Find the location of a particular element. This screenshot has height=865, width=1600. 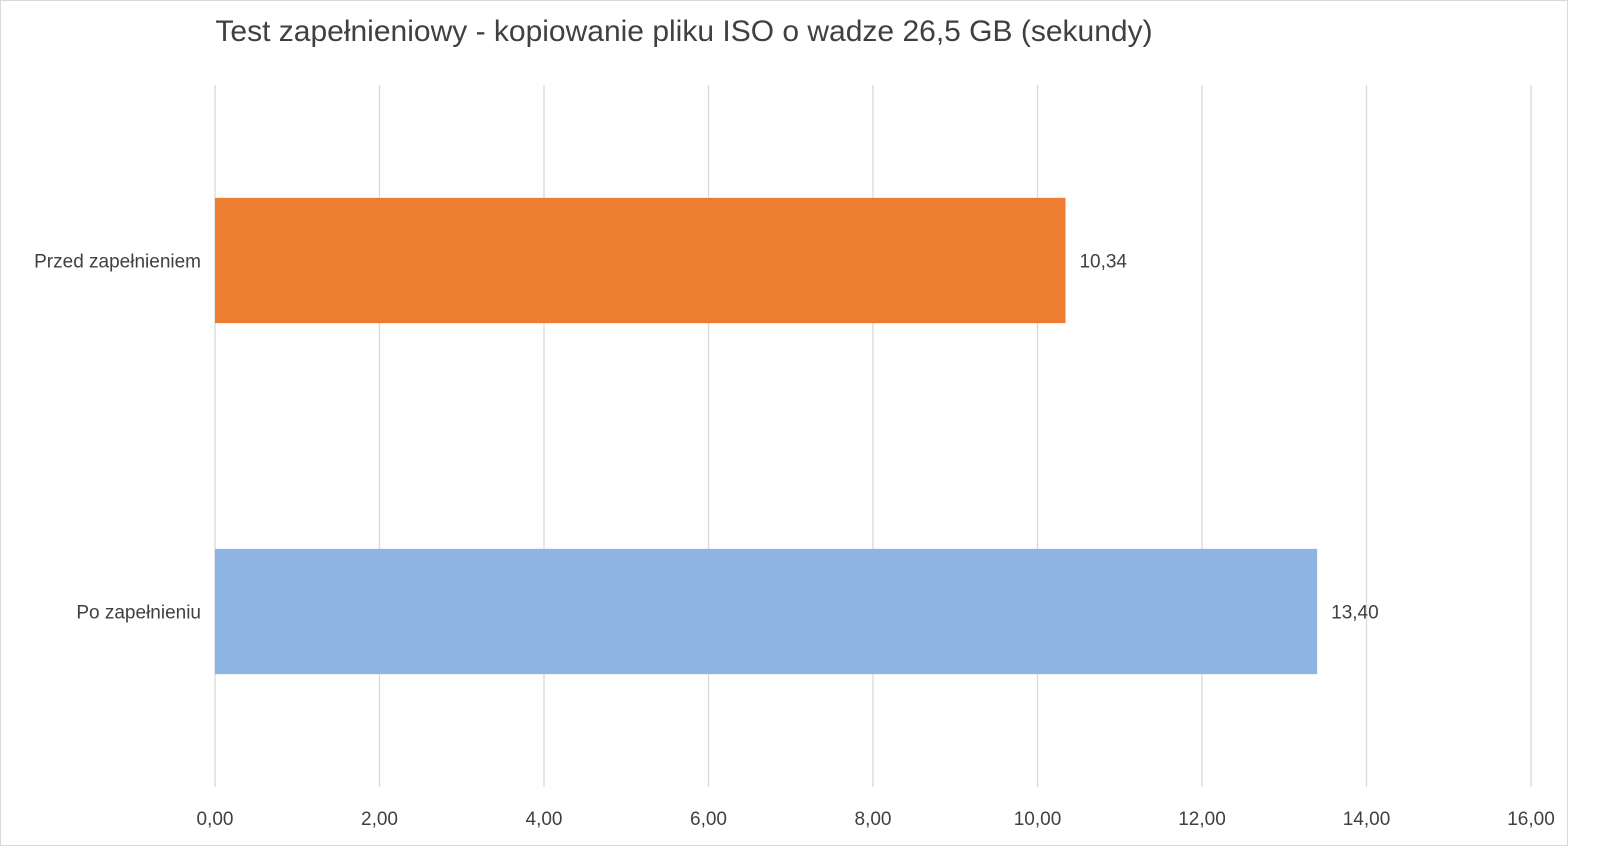

data-label: 13,40 is located at coordinates (1355, 613).